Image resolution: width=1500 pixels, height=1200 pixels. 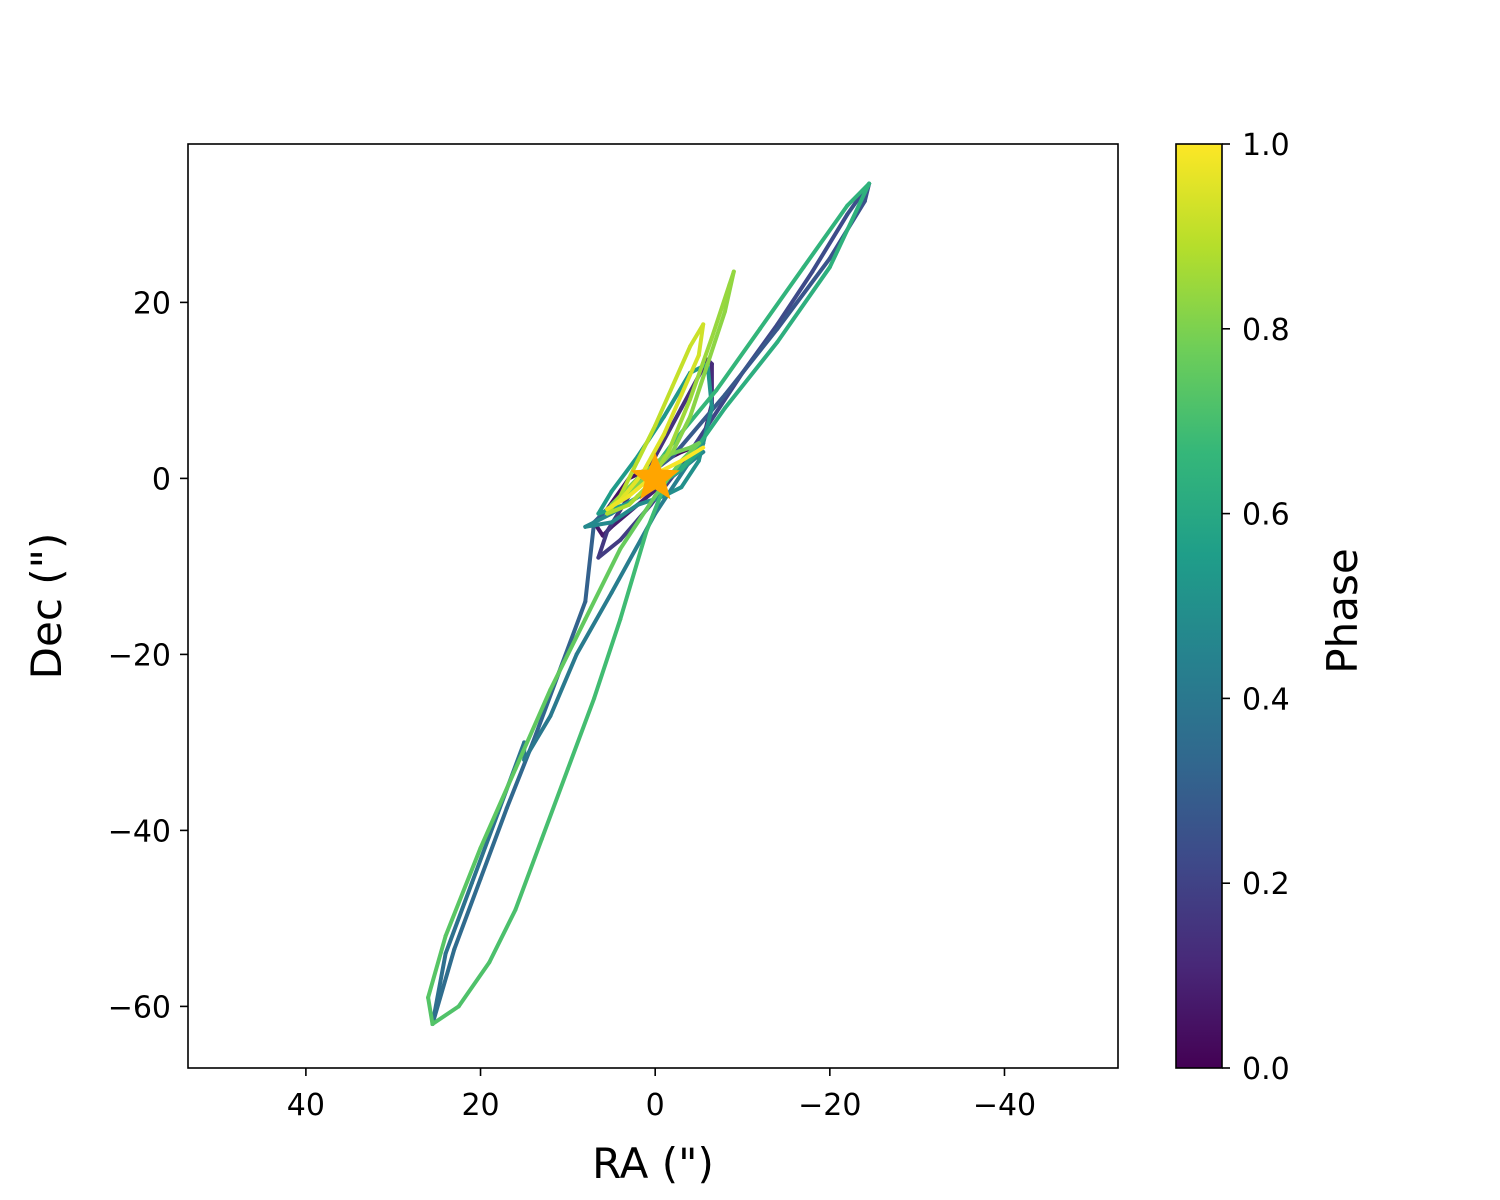 What do you see at coordinates (653, 1163) in the screenshot?
I see `x-axis-label: RA (")` at bounding box center [653, 1163].